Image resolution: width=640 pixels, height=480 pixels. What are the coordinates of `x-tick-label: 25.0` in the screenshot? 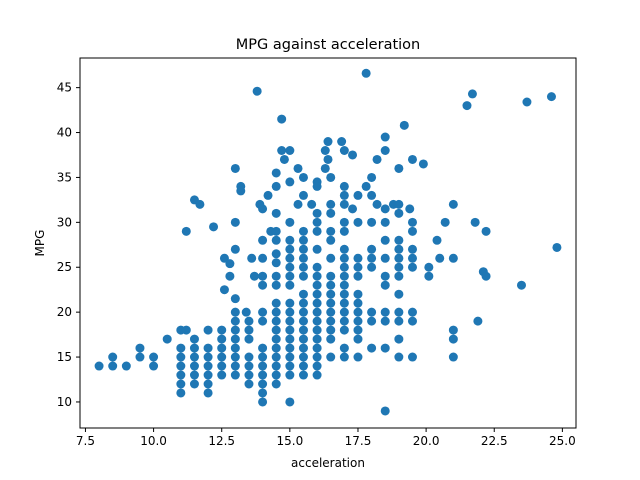 It's located at (562, 441).